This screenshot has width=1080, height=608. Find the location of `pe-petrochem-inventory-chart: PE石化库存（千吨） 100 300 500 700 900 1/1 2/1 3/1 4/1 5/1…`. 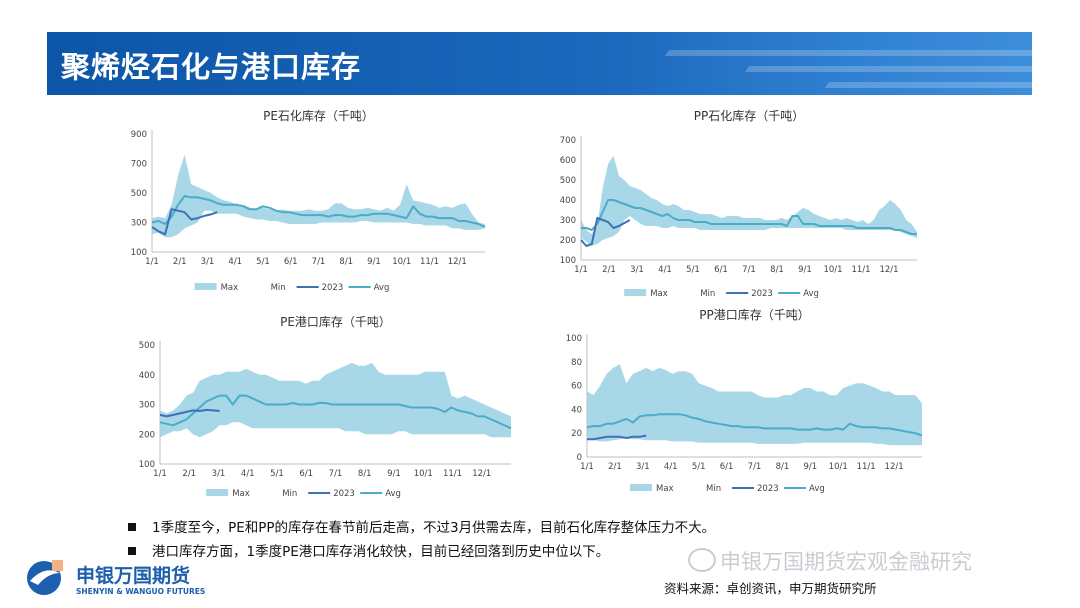

pe-petrochem-inventory-chart: PE石化库存（千吨） 100 300 500 700 900 1/1 2/1 3/1 4/1 5/1… is located at coordinates (310, 201).